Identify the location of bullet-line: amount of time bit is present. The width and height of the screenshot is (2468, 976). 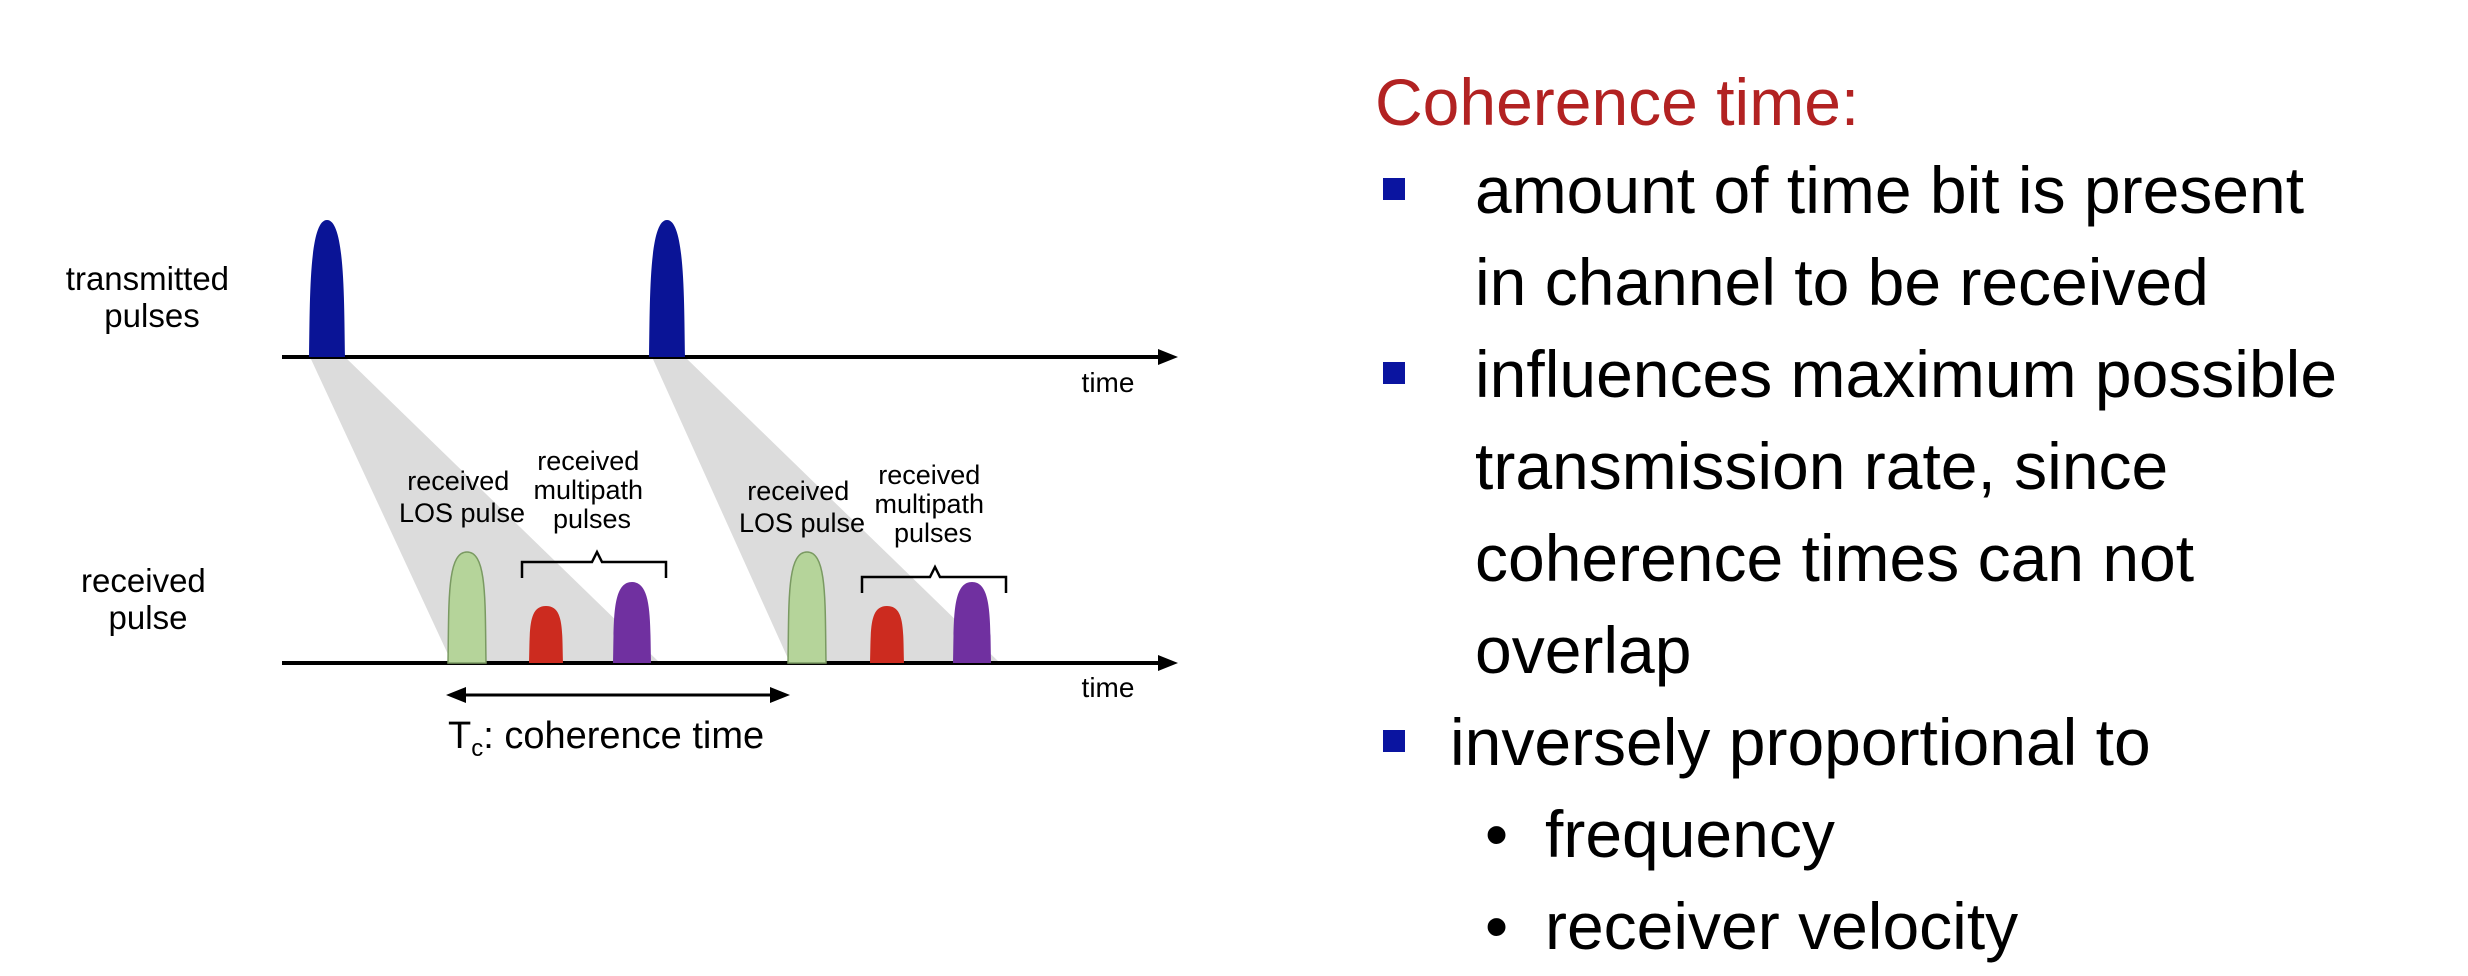
(1890, 190).